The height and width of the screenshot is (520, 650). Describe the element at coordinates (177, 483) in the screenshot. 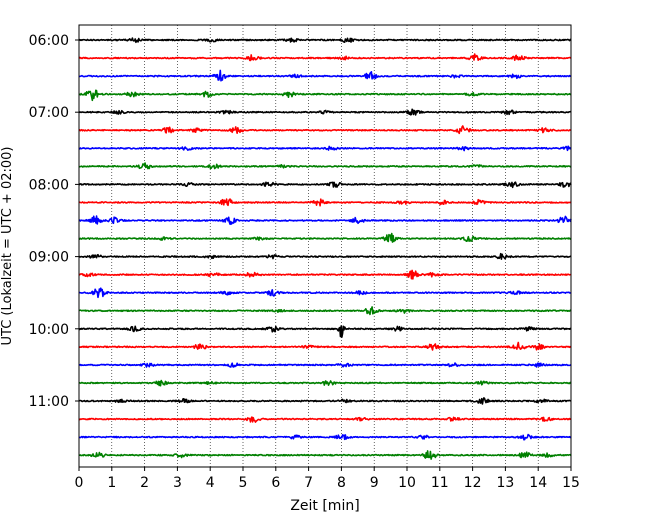

I see `x-tick-label-3: 3` at that location.